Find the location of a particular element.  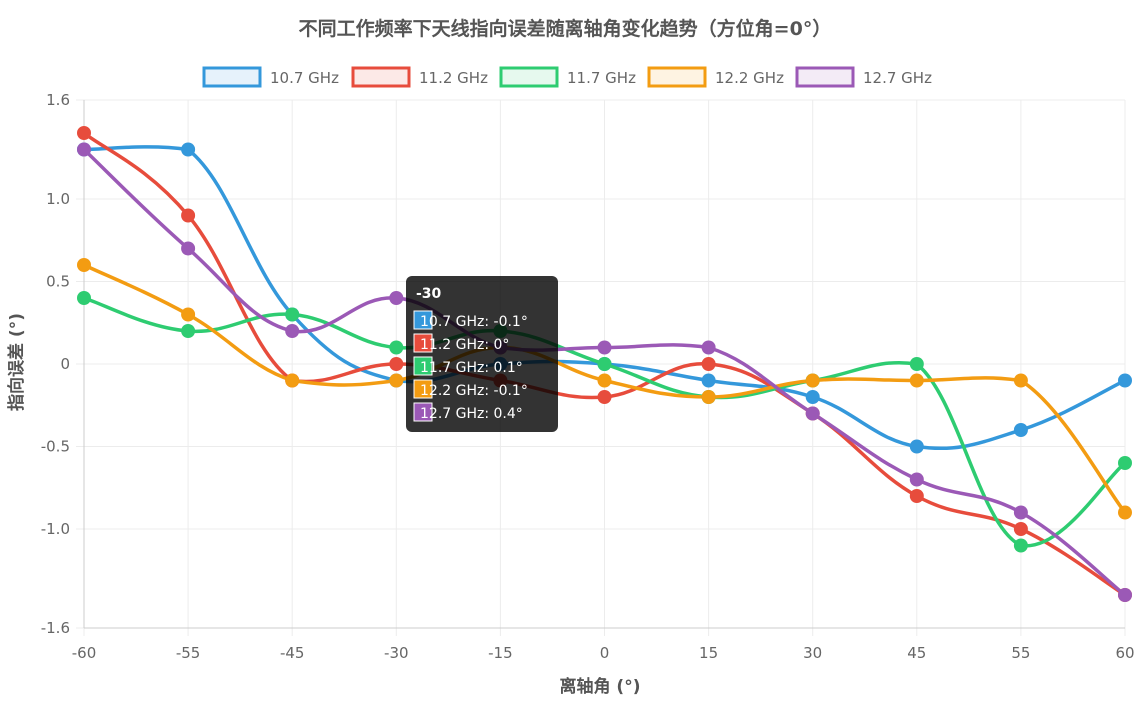

y-axis-title: 指向误差 (°) is located at coordinates (16, 362).